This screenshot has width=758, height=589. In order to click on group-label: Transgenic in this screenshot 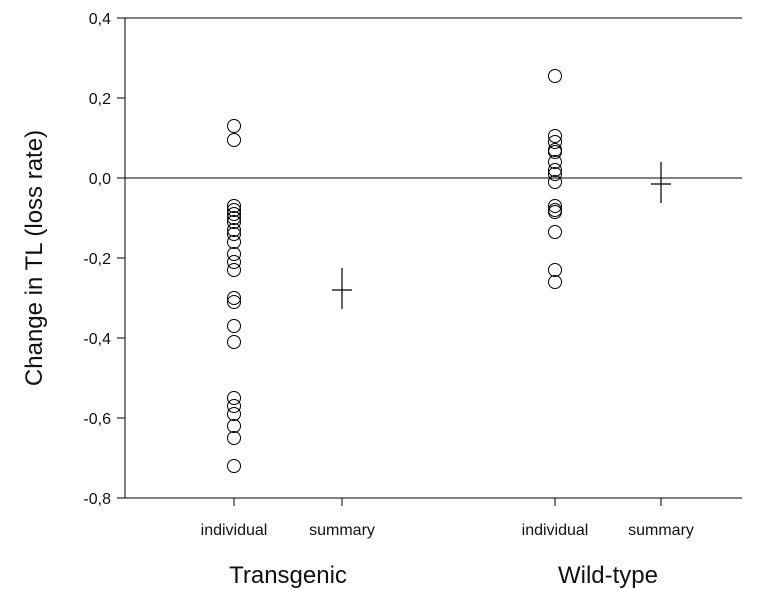, I will do `click(288, 575)`.